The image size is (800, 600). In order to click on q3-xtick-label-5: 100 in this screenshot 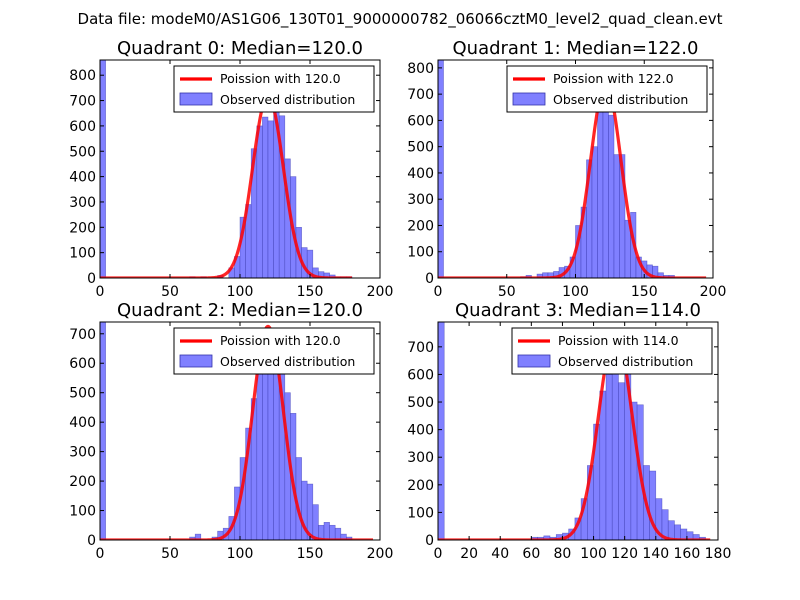, I will do `click(593, 554)`.